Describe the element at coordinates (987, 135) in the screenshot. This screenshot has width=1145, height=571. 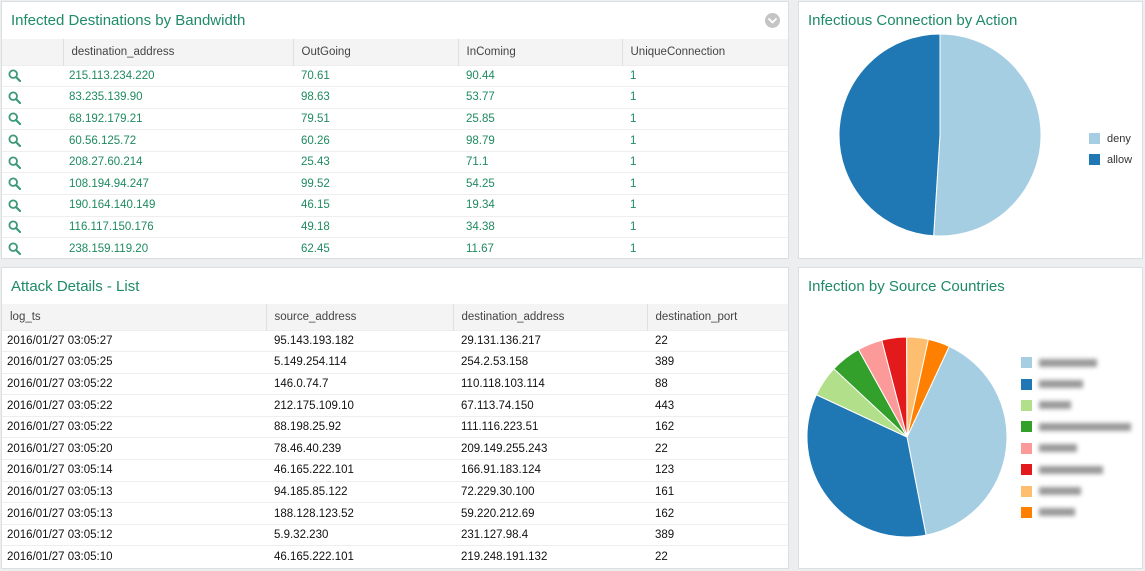
I see `pie-slice-deny` at that location.